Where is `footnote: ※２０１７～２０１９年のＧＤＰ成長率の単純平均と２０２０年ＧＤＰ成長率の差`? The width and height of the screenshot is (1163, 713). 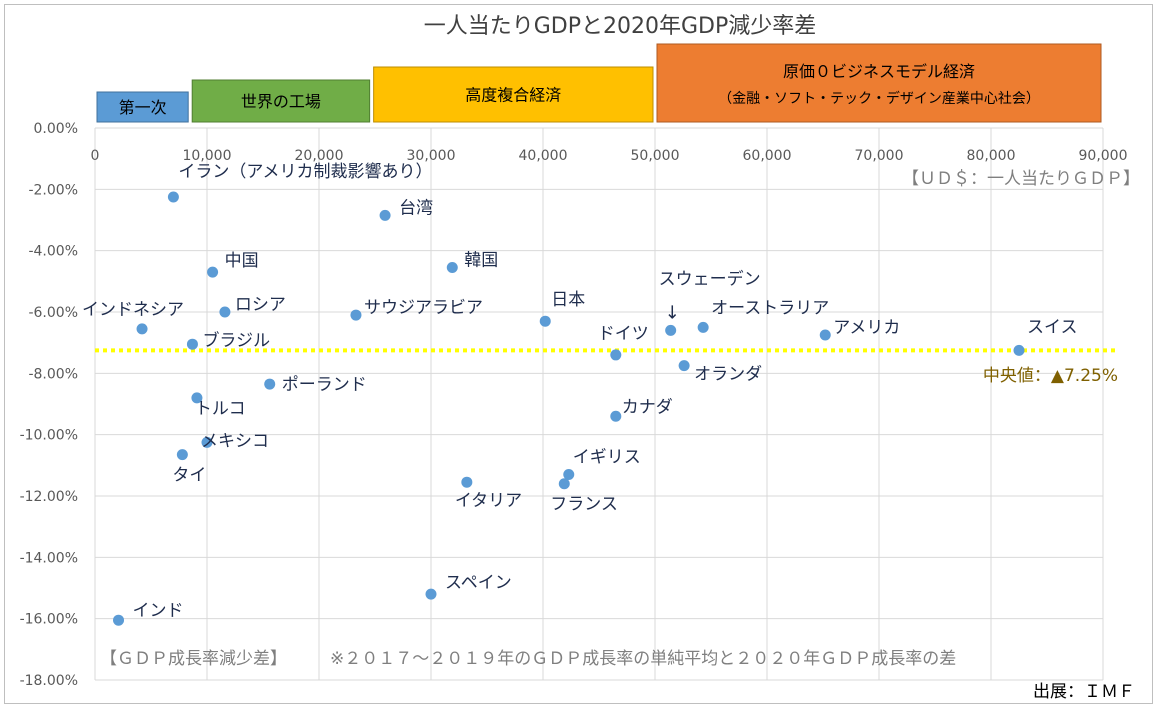
footnote: ※２０１７～２０１９年のＧＤＰ成長率の単純平均と２０２０年ＧＤＰ成長率の差 is located at coordinates (643, 659).